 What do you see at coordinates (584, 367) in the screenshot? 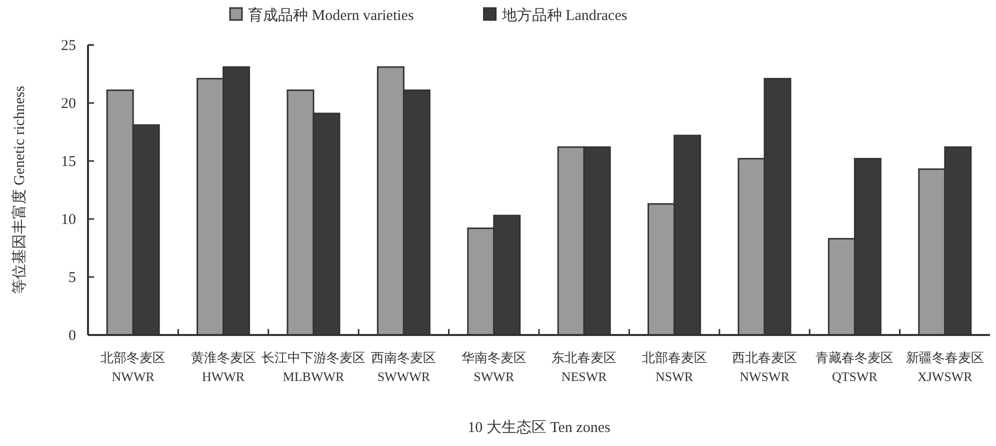
I see `x-tick-label: 东北春麦区 NESWR` at bounding box center [584, 367].